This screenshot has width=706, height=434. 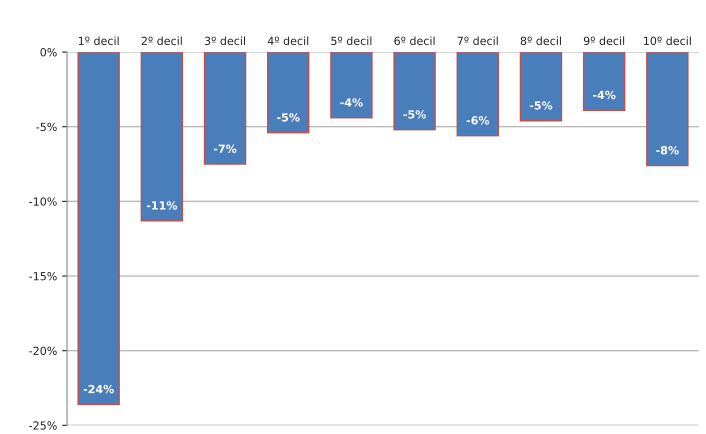 What do you see at coordinates (288, 41) in the screenshot?
I see `x-tick-label: 4º decil` at bounding box center [288, 41].